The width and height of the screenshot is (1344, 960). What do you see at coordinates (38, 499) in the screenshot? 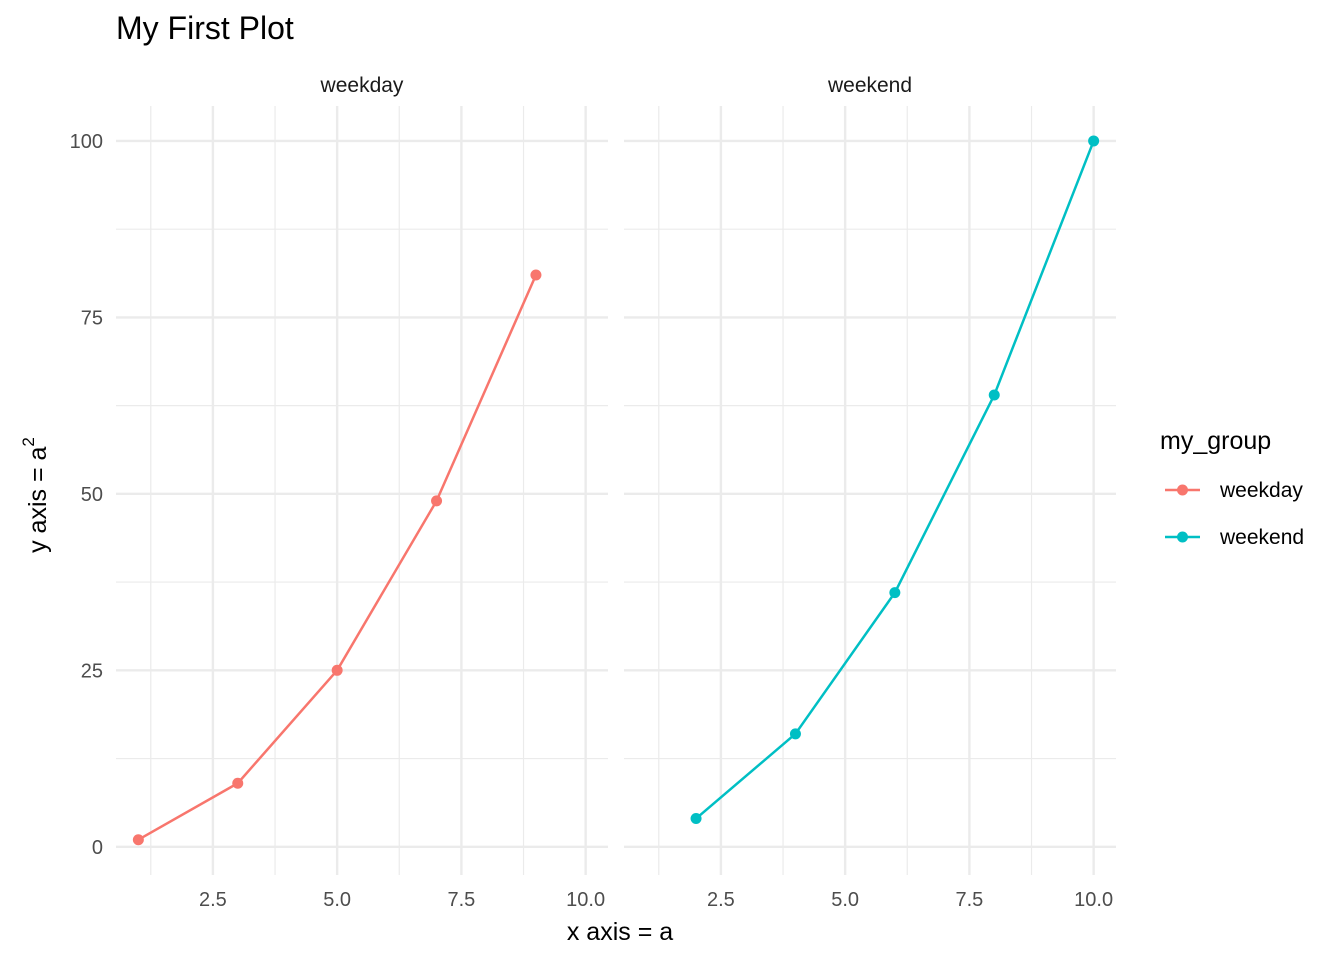
I see `y-axis-title-base: y axis = a` at bounding box center [38, 499].